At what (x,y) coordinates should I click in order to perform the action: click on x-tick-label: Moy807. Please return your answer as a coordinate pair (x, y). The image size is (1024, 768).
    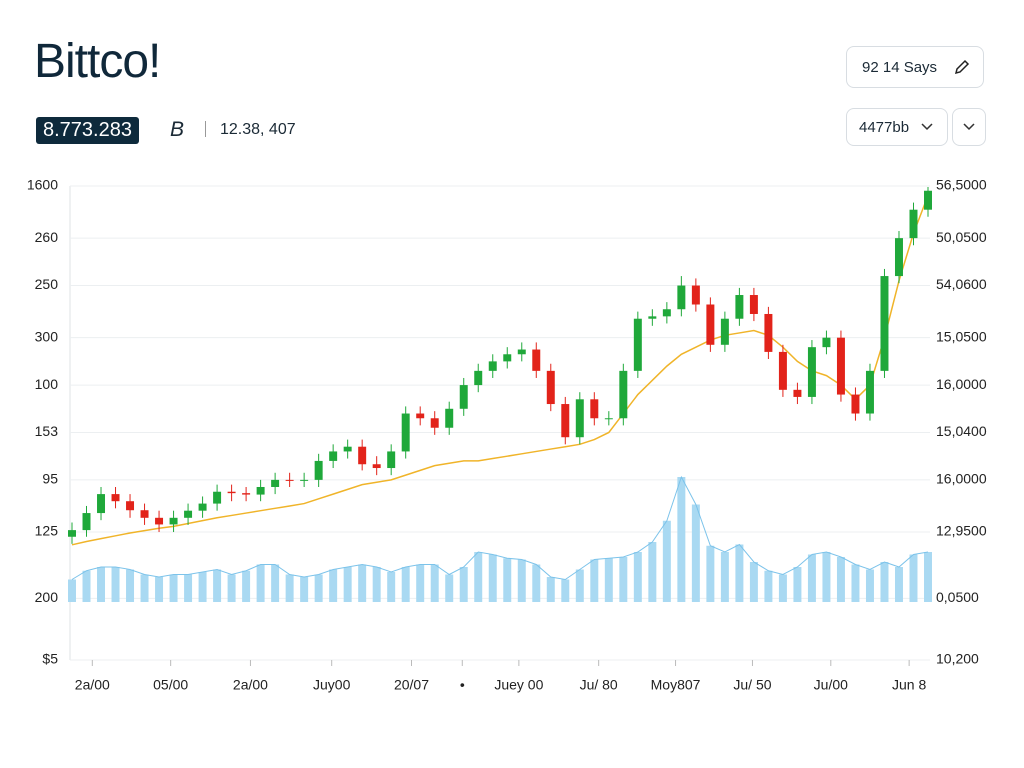
    Looking at the image, I should click on (676, 685).